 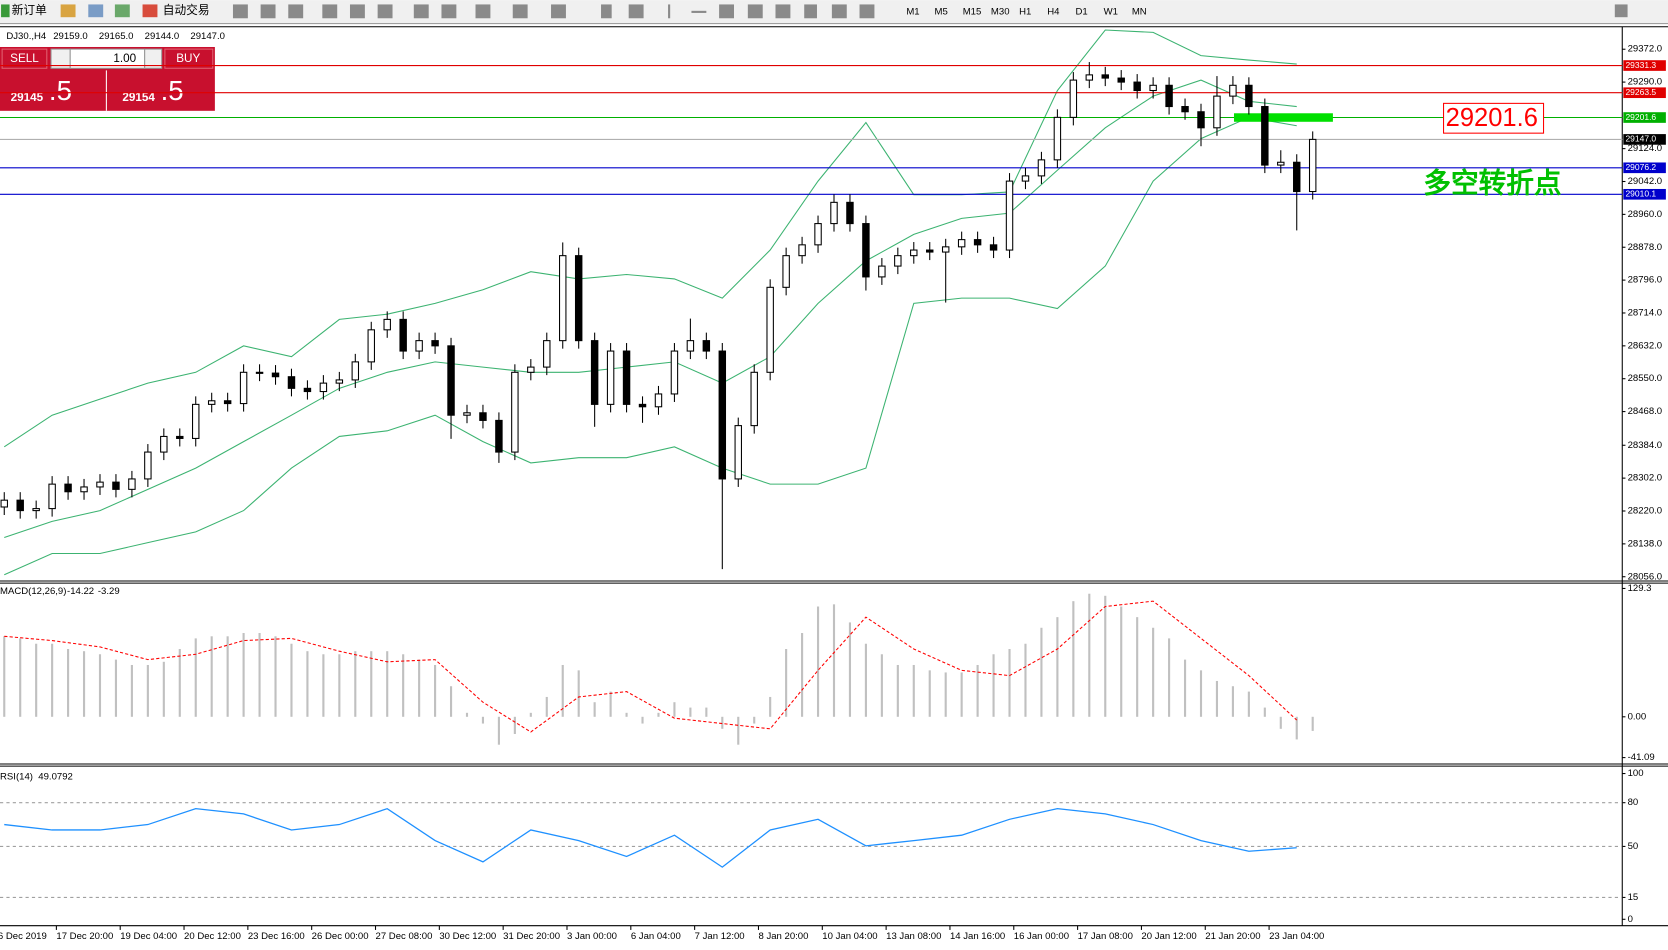 What do you see at coordinates (592, 936) in the screenshot?
I see `x-tick-label: 3 Jan 00:00` at bounding box center [592, 936].